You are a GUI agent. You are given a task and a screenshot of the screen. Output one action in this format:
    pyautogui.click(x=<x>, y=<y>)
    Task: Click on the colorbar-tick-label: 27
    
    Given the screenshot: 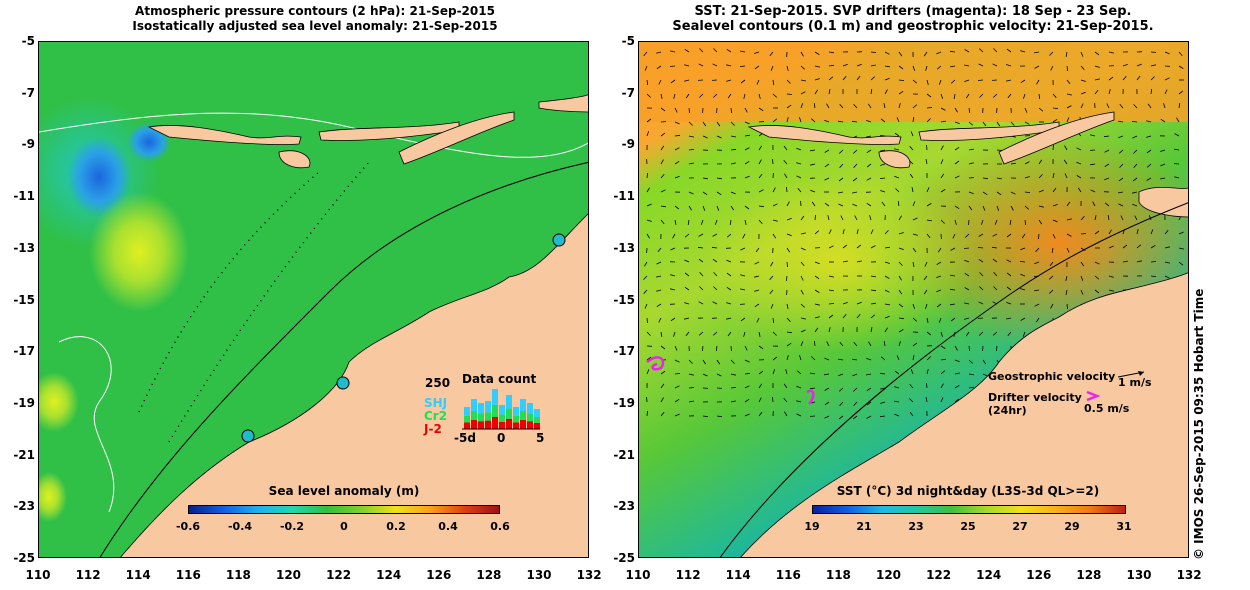 What is the action you would take?
    pyautogui.click(x=1020, y=526)
    